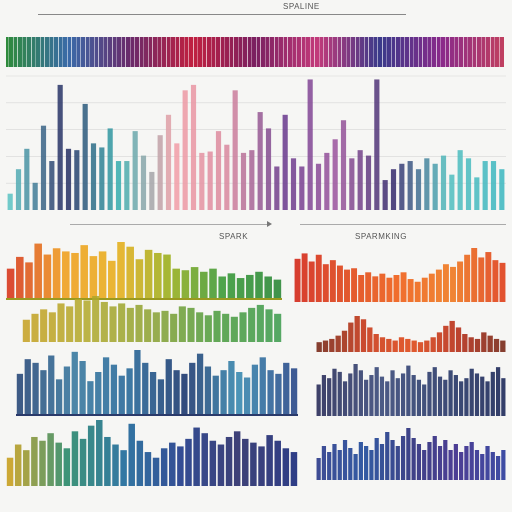 The width and height of the screenshot is (512, 512). Describe the element at coordinates (411, 332) in the screenshot. I see `panel-red-right` at that location.